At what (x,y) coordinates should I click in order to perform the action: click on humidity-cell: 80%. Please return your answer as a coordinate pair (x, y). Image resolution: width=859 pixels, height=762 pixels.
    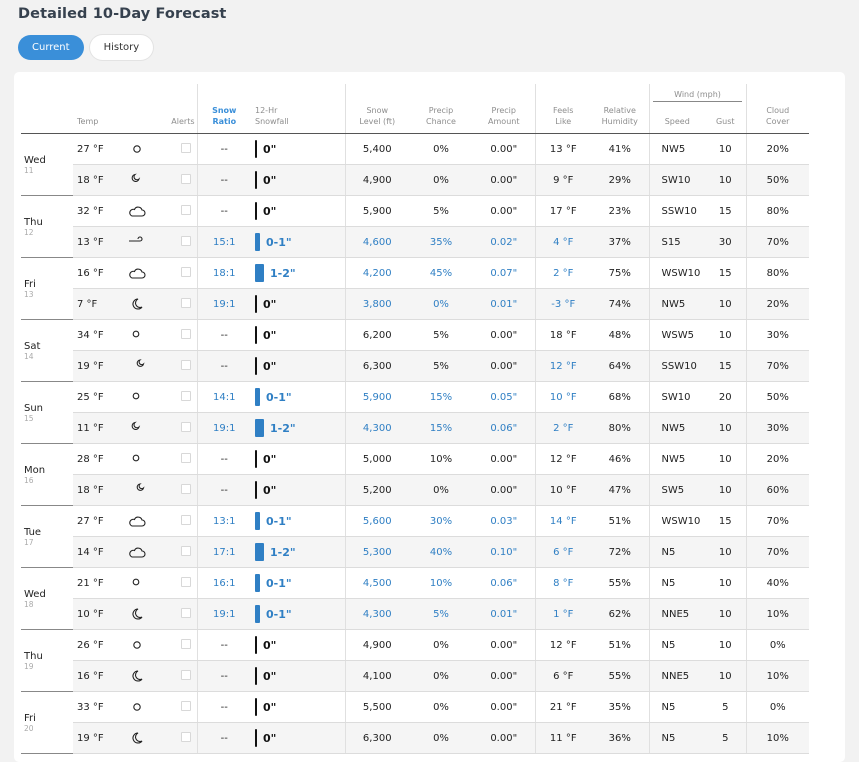
    Looking at the image, I should click on (620, 428).